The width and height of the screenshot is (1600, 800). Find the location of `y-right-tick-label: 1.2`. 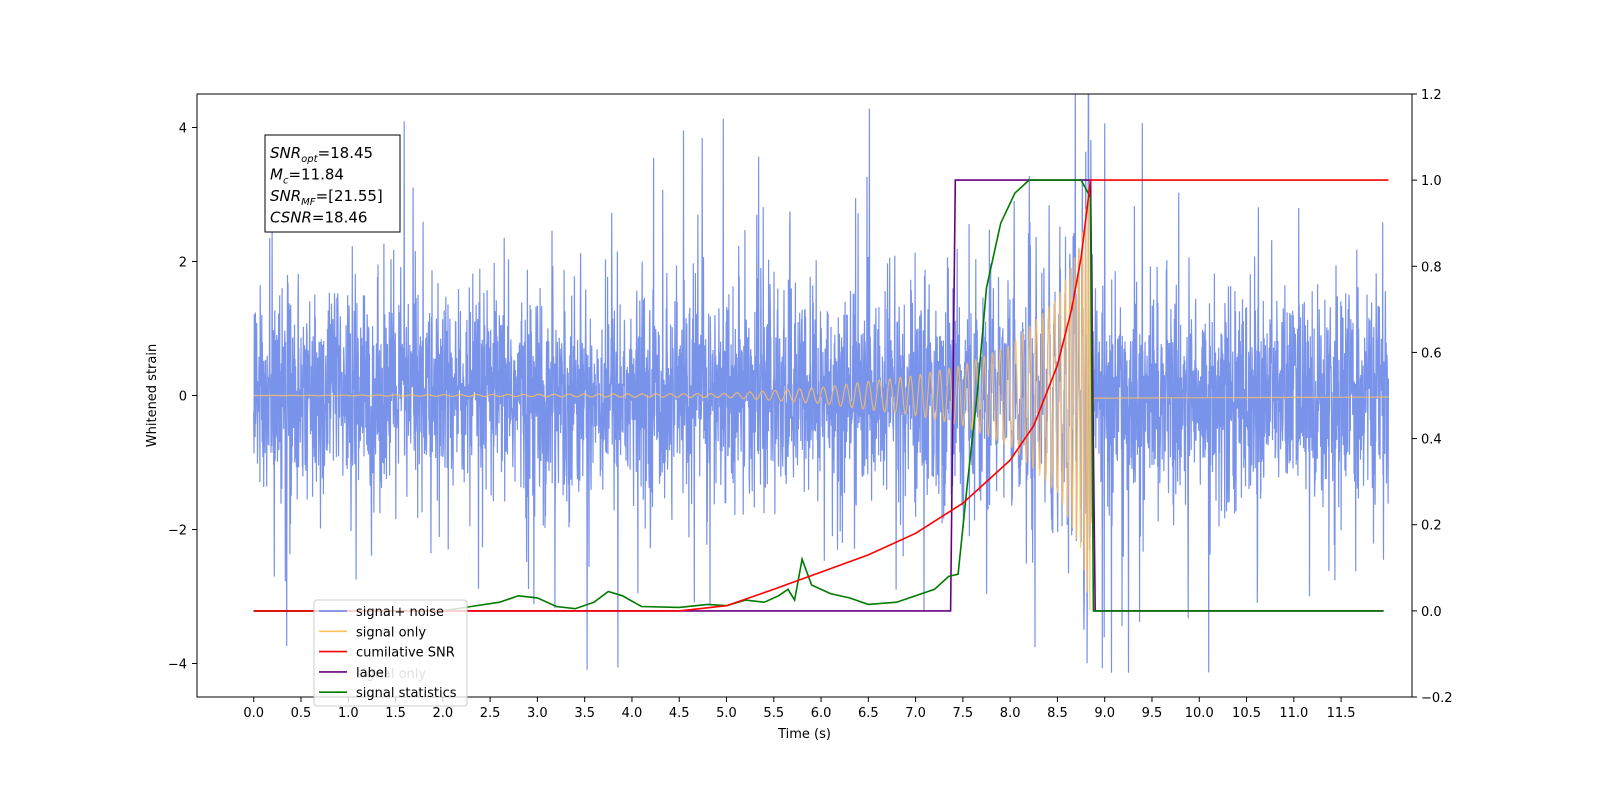

y-right-tick-label: 1.2 is located at coordinates (1431, 95).